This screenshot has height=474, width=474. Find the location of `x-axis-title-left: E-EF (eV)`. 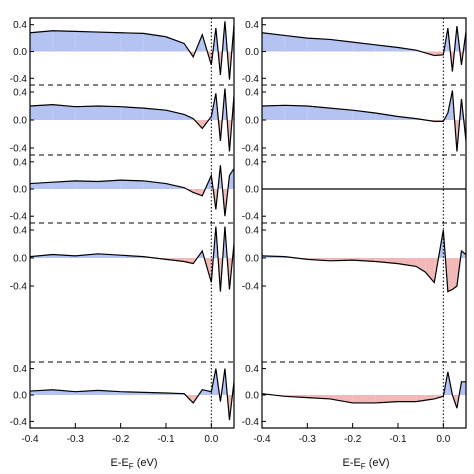

x-axis-title-left: E-EF (eV) is located at coordinates (133, 464).